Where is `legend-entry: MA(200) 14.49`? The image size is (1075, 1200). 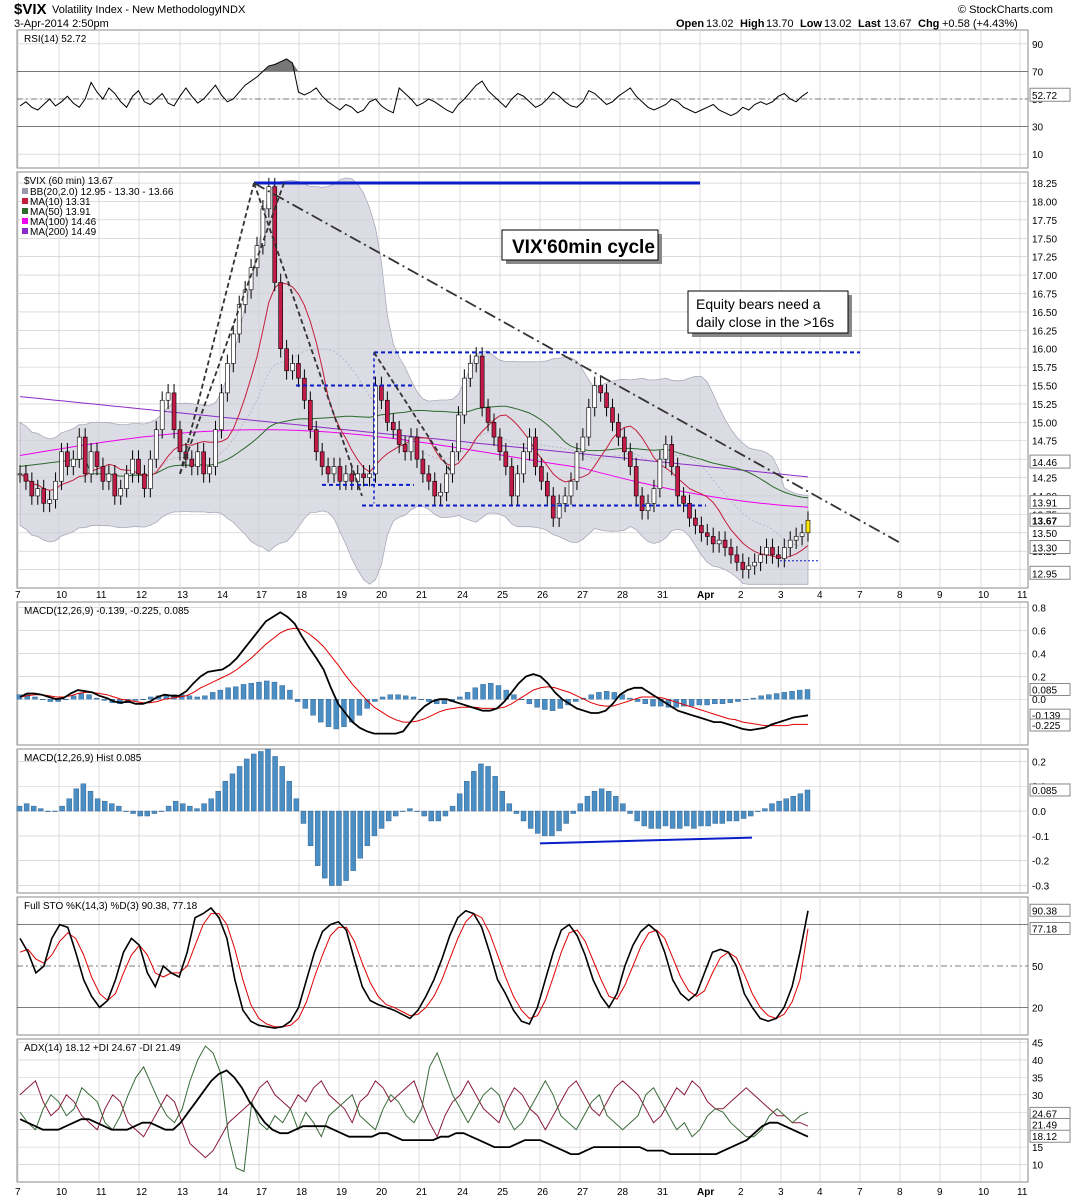 legend-entry: MA(200) 14.49 is located at coordinates (63, 232).